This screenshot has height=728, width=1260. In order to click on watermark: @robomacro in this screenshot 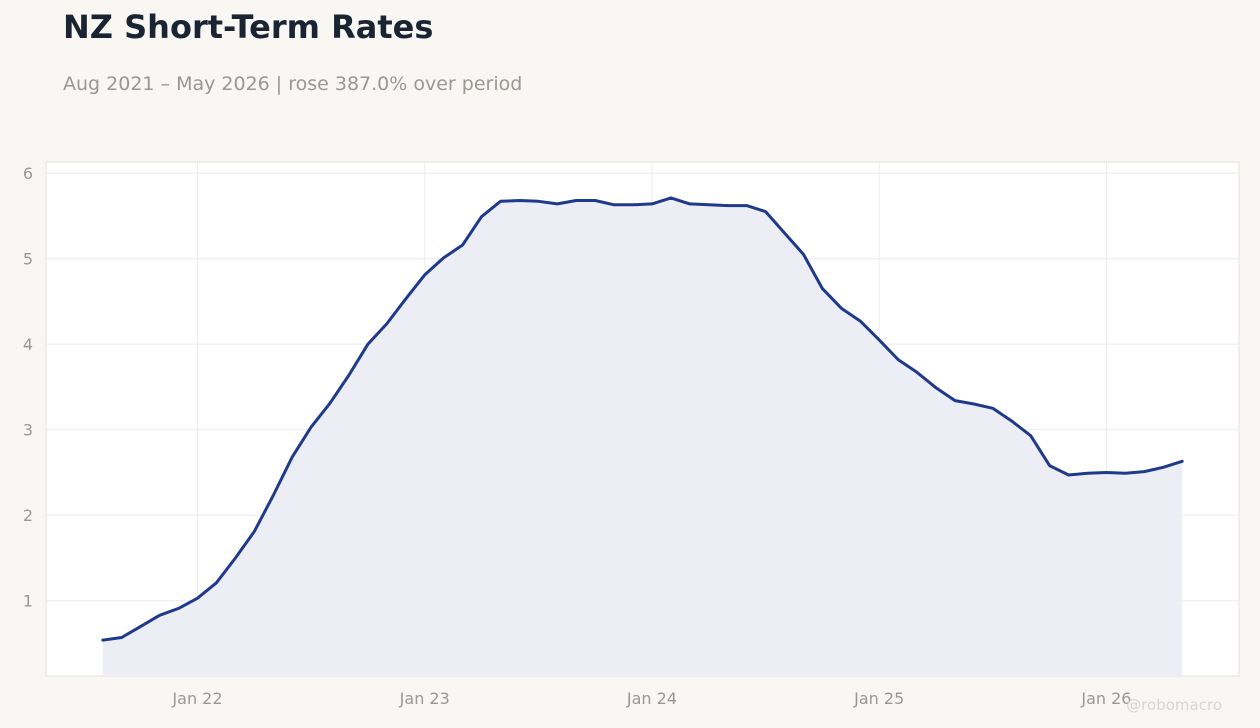, I will do `click(1174, 705)`.